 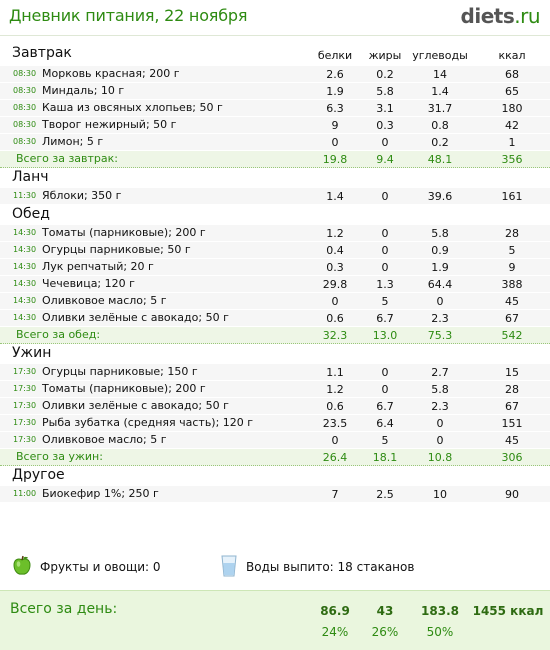 I want to click on food-name: Рыба зубатка (средняя часть); 120 г, so click(x=148, y=422).